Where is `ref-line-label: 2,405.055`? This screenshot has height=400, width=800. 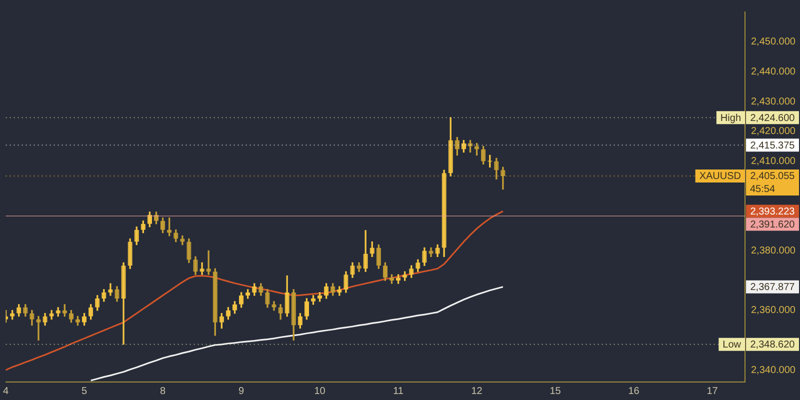
ref-line-label: 2,405.055 is located at coordinates (773, 176).